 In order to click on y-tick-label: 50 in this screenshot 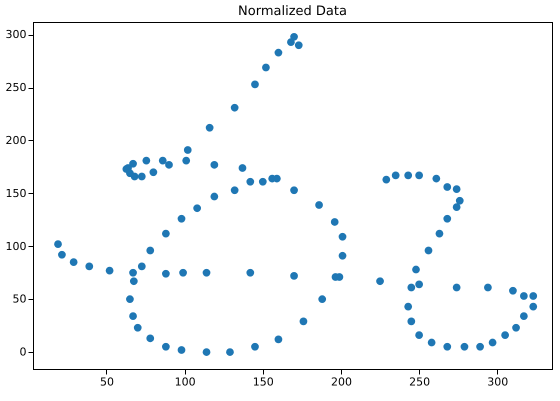, I will do `click(19, 299)`.